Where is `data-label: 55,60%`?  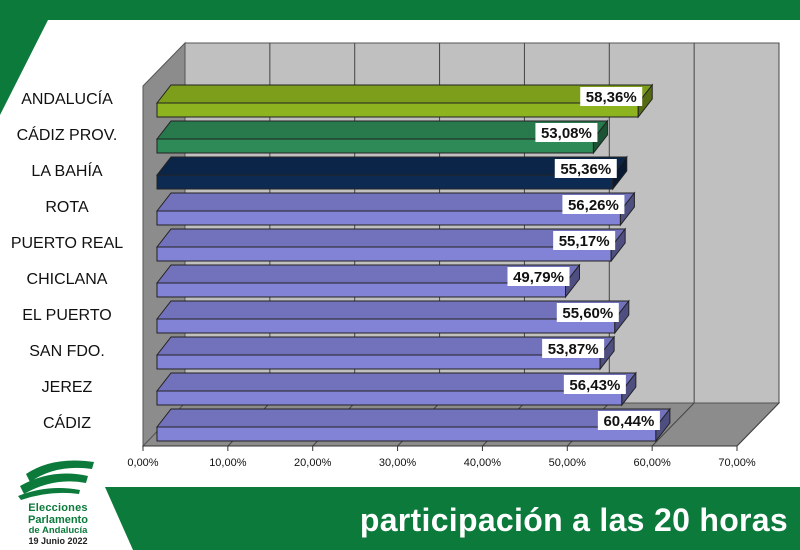
data-label: 55,60% is located at coordinates (587, 313).